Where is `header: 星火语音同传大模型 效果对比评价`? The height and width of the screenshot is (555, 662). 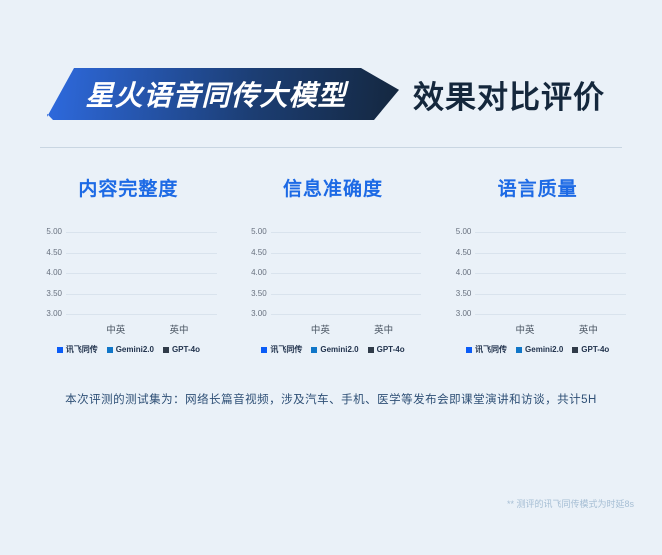 header: 星火语音同传大模型 效果对比评价 is located at coordinates (354, 94).